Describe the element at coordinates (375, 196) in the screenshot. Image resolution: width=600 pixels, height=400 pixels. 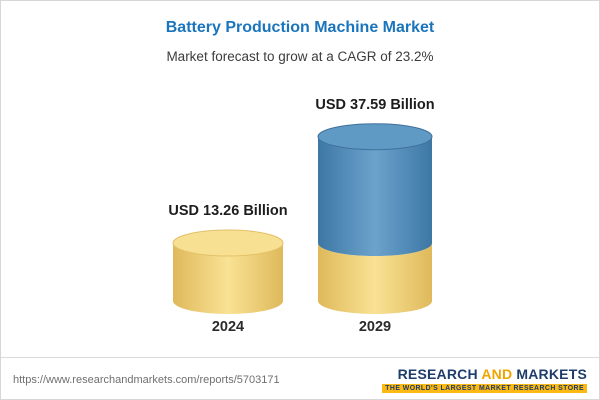
I see `blue-segment` at that location.